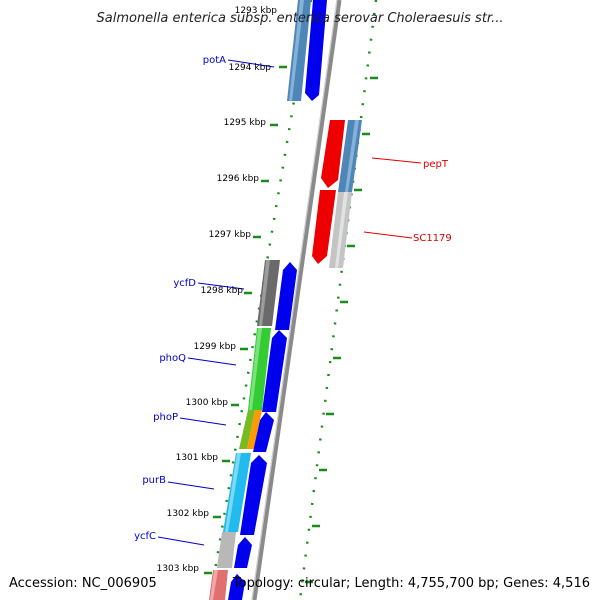 This screenshot has width=600, height=600. Describe the element at coordinates (226, 550) in the screenshot. I see `ycfC-gene-block` at that location.